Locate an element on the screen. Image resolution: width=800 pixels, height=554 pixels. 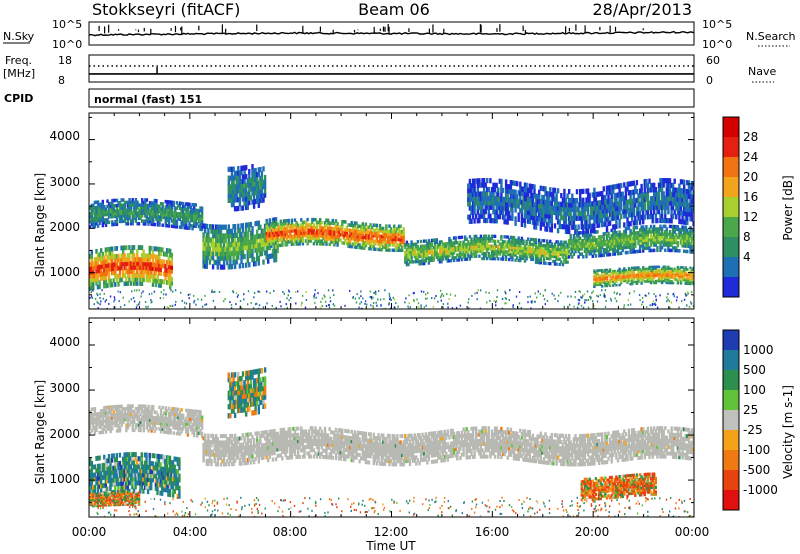
cpid-panel-frame is located at coordinates (391, 98).